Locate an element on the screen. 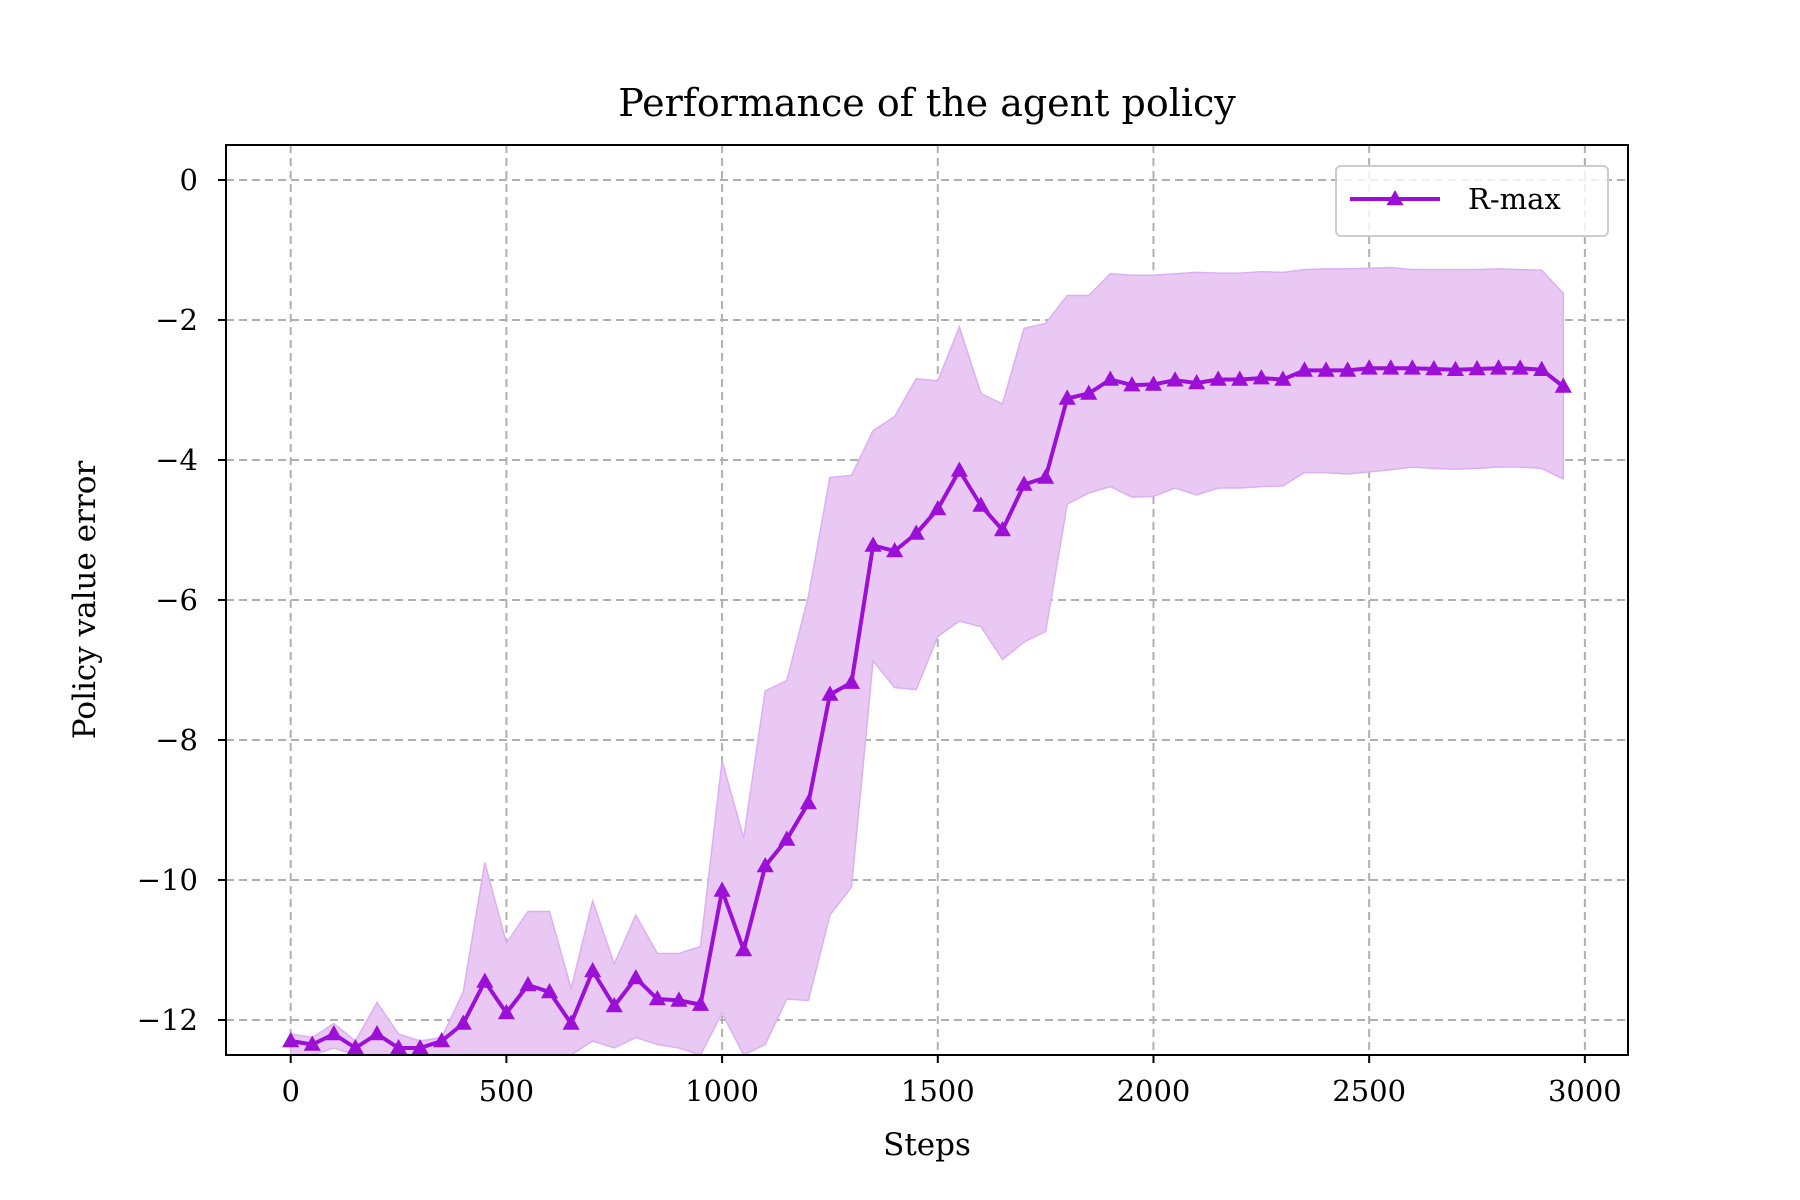  y-axis-label: Policy value error is located at coordinates (85, 600).